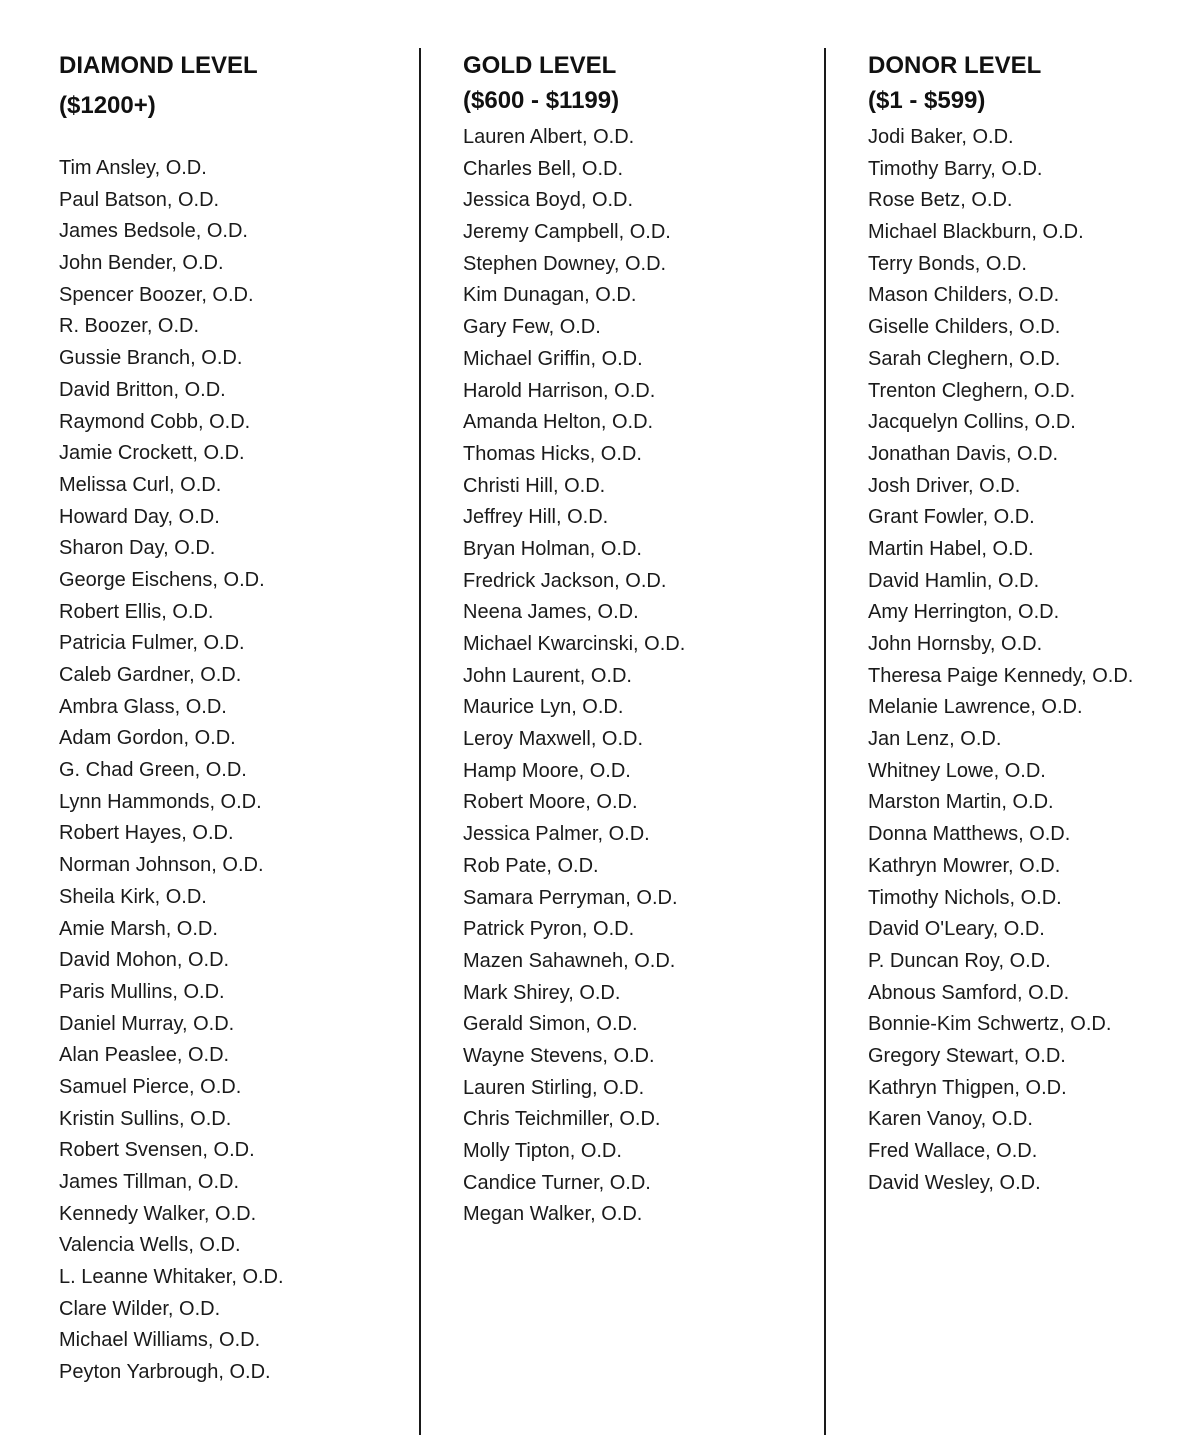 The height and width of the screenshot is (1435, 1200). I want to click on donor-name: Valencia Wells, O.D., so click(150, 1245).